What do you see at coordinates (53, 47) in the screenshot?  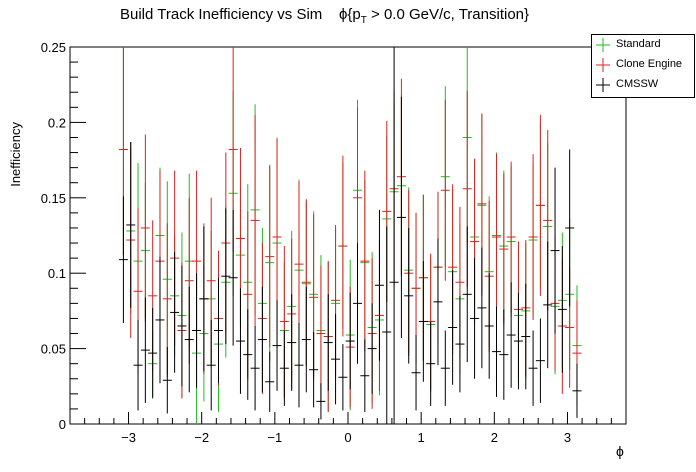 I see `y-tick-label: 0.25` at bounding box center [53, 47].